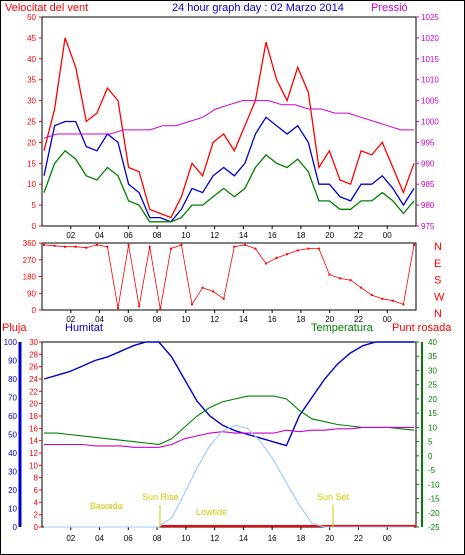  What do you see at coordinates (434, 499) in the screenshot?
I see `chart3-temp-tick: -15` at bounding box center [434, 499].